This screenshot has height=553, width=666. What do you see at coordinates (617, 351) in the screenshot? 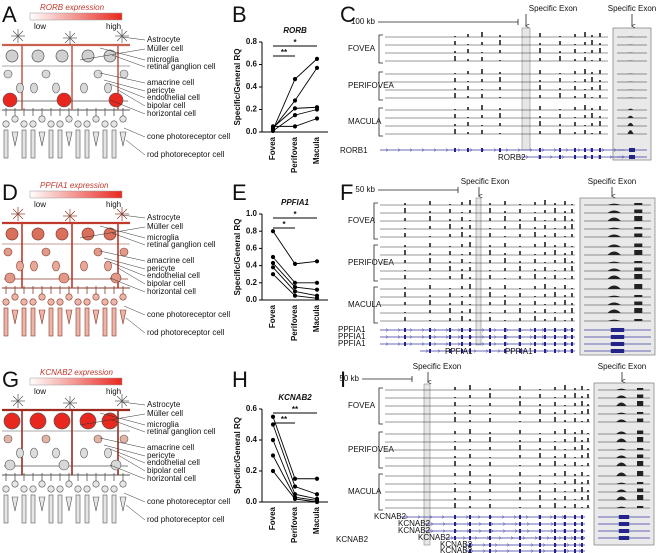
I see `zoom-exon` at bounding box center [617, 351].